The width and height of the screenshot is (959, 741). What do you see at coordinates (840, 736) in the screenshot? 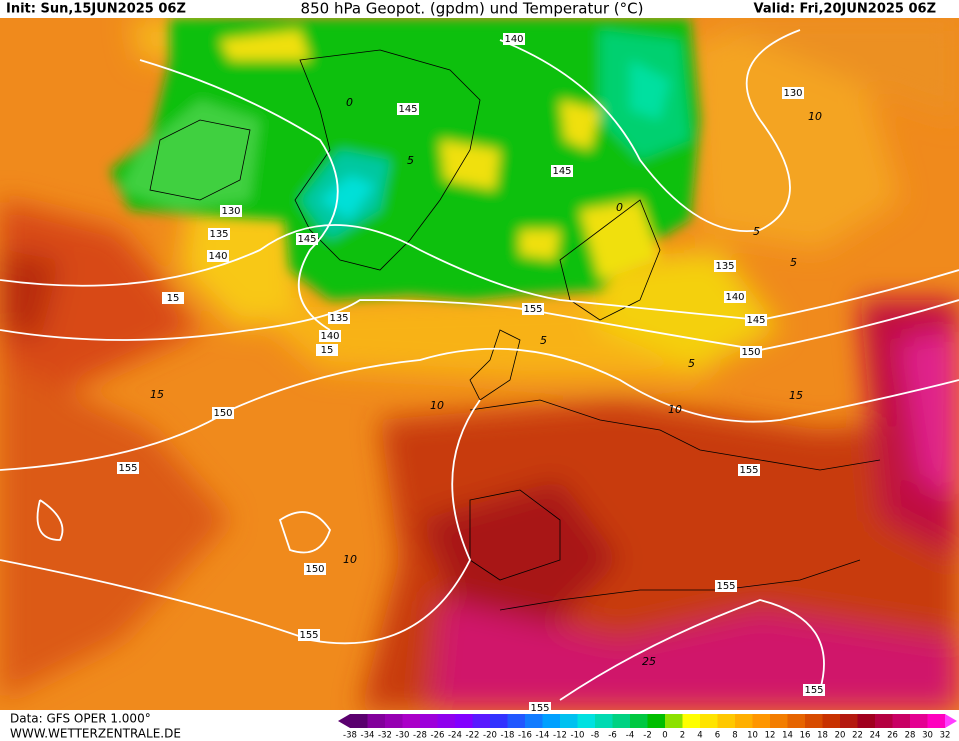
I see `colorbar-label: 20` at bounding box center [840, 736].